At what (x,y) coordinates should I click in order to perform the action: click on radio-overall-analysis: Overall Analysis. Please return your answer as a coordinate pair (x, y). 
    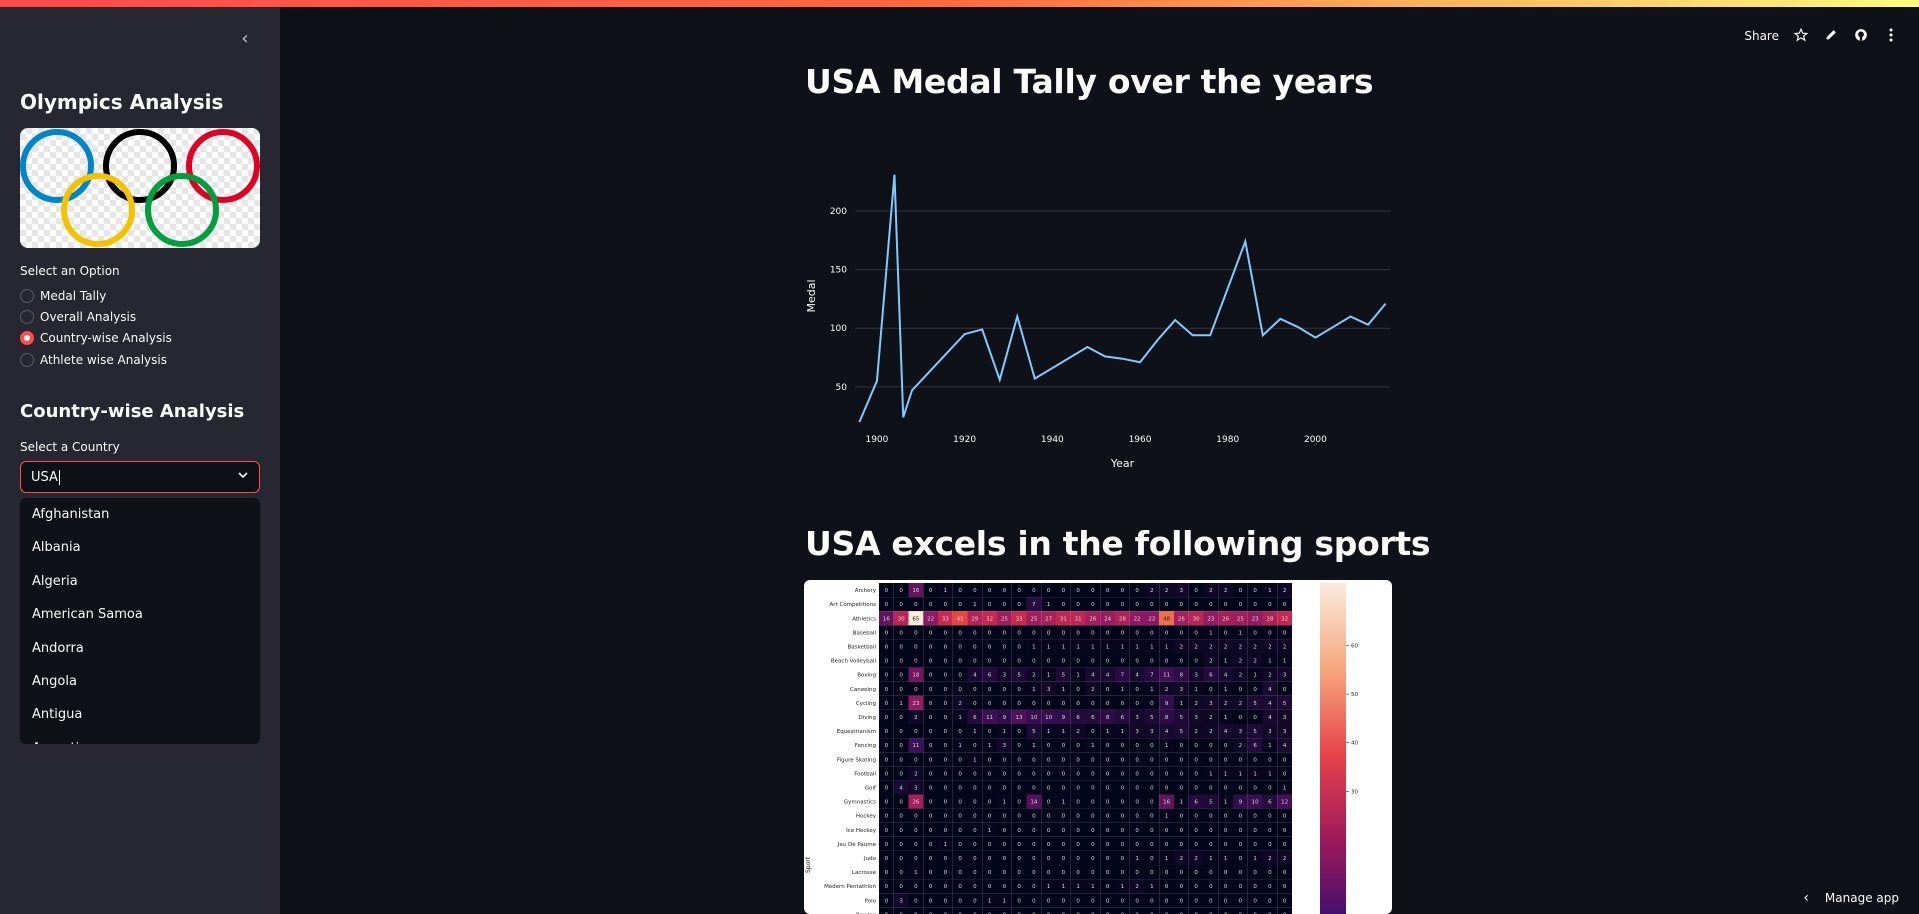
    Looking at the image, I should click on (78, 317).